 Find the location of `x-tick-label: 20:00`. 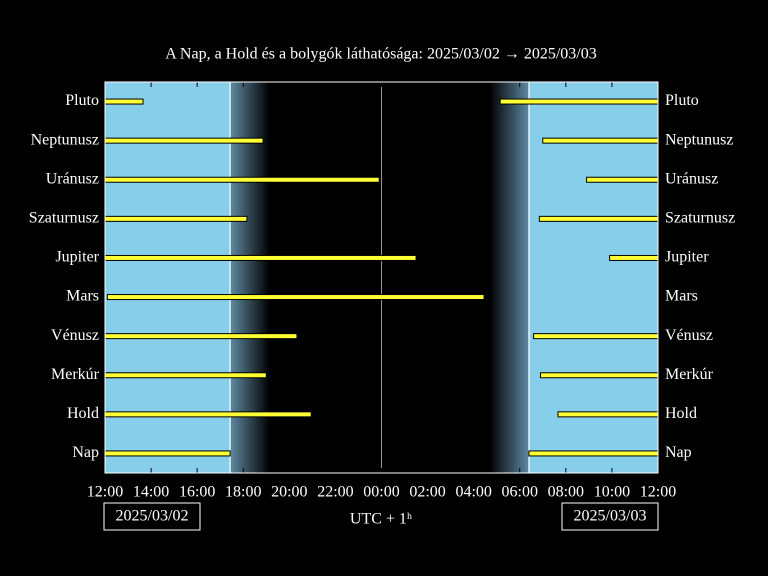

x-tick-label: 20:00 is located at coordinates (289, 492).